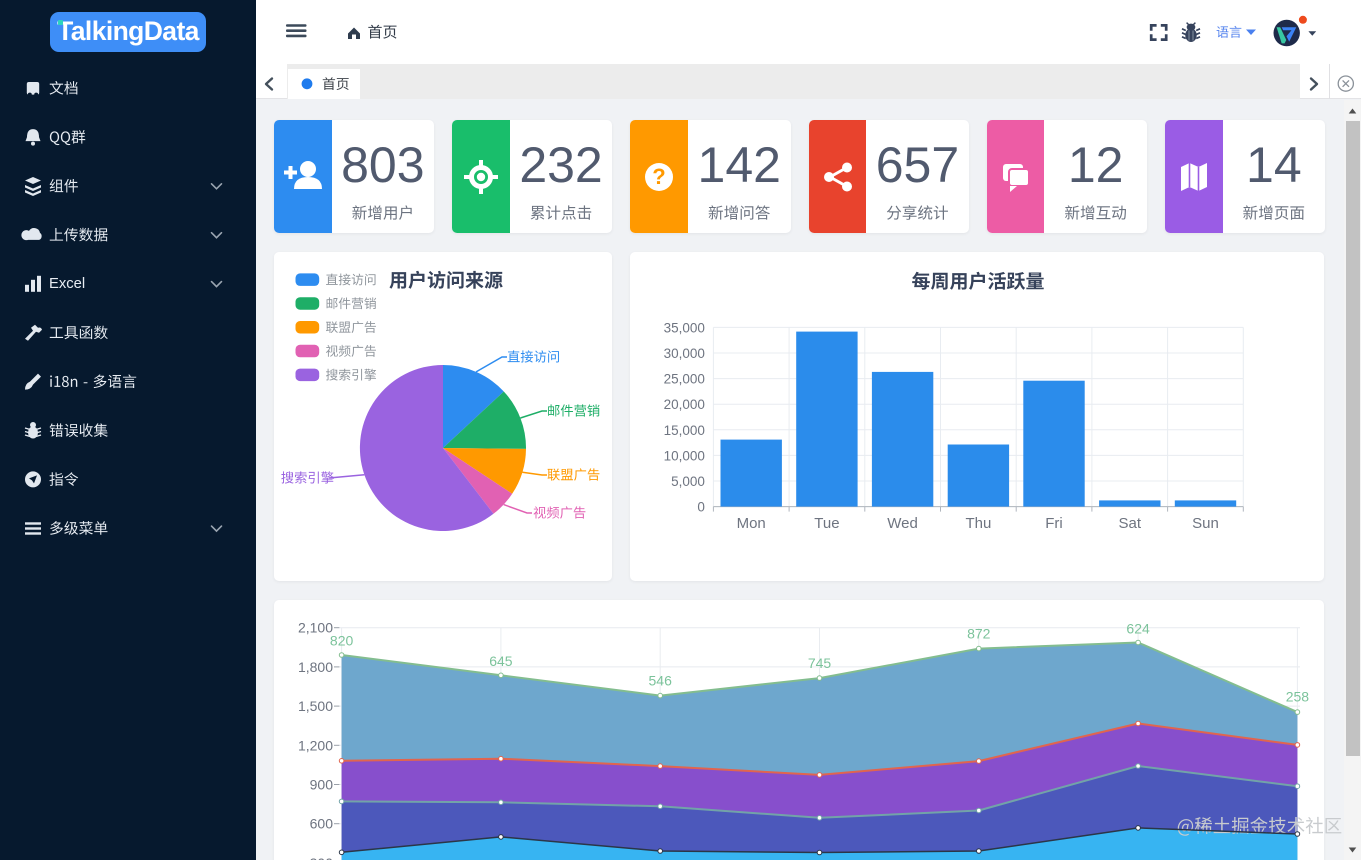  Describe the element at coordinates (322, 785) in the screenshot. I see `svg-text: 900` at that location.